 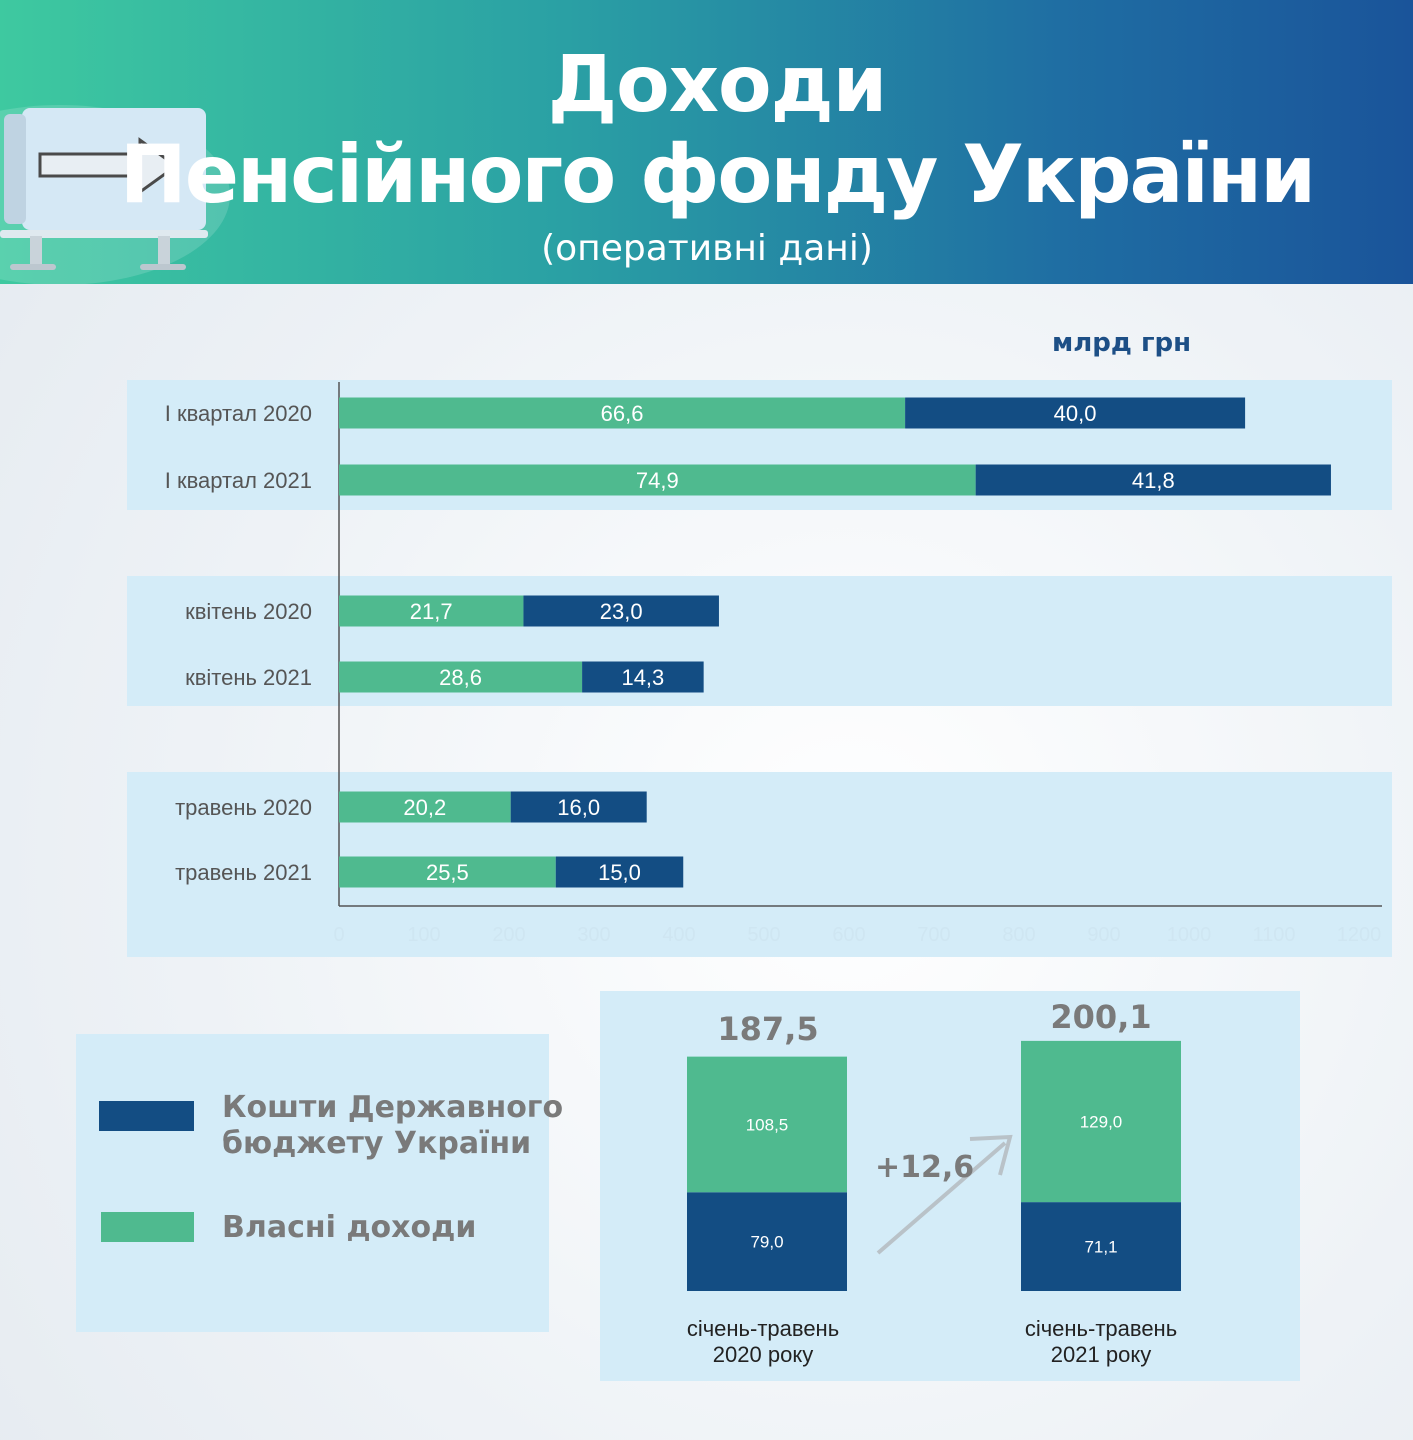 I want to click on x-tick-label: 100, so click(x=423, y=935).